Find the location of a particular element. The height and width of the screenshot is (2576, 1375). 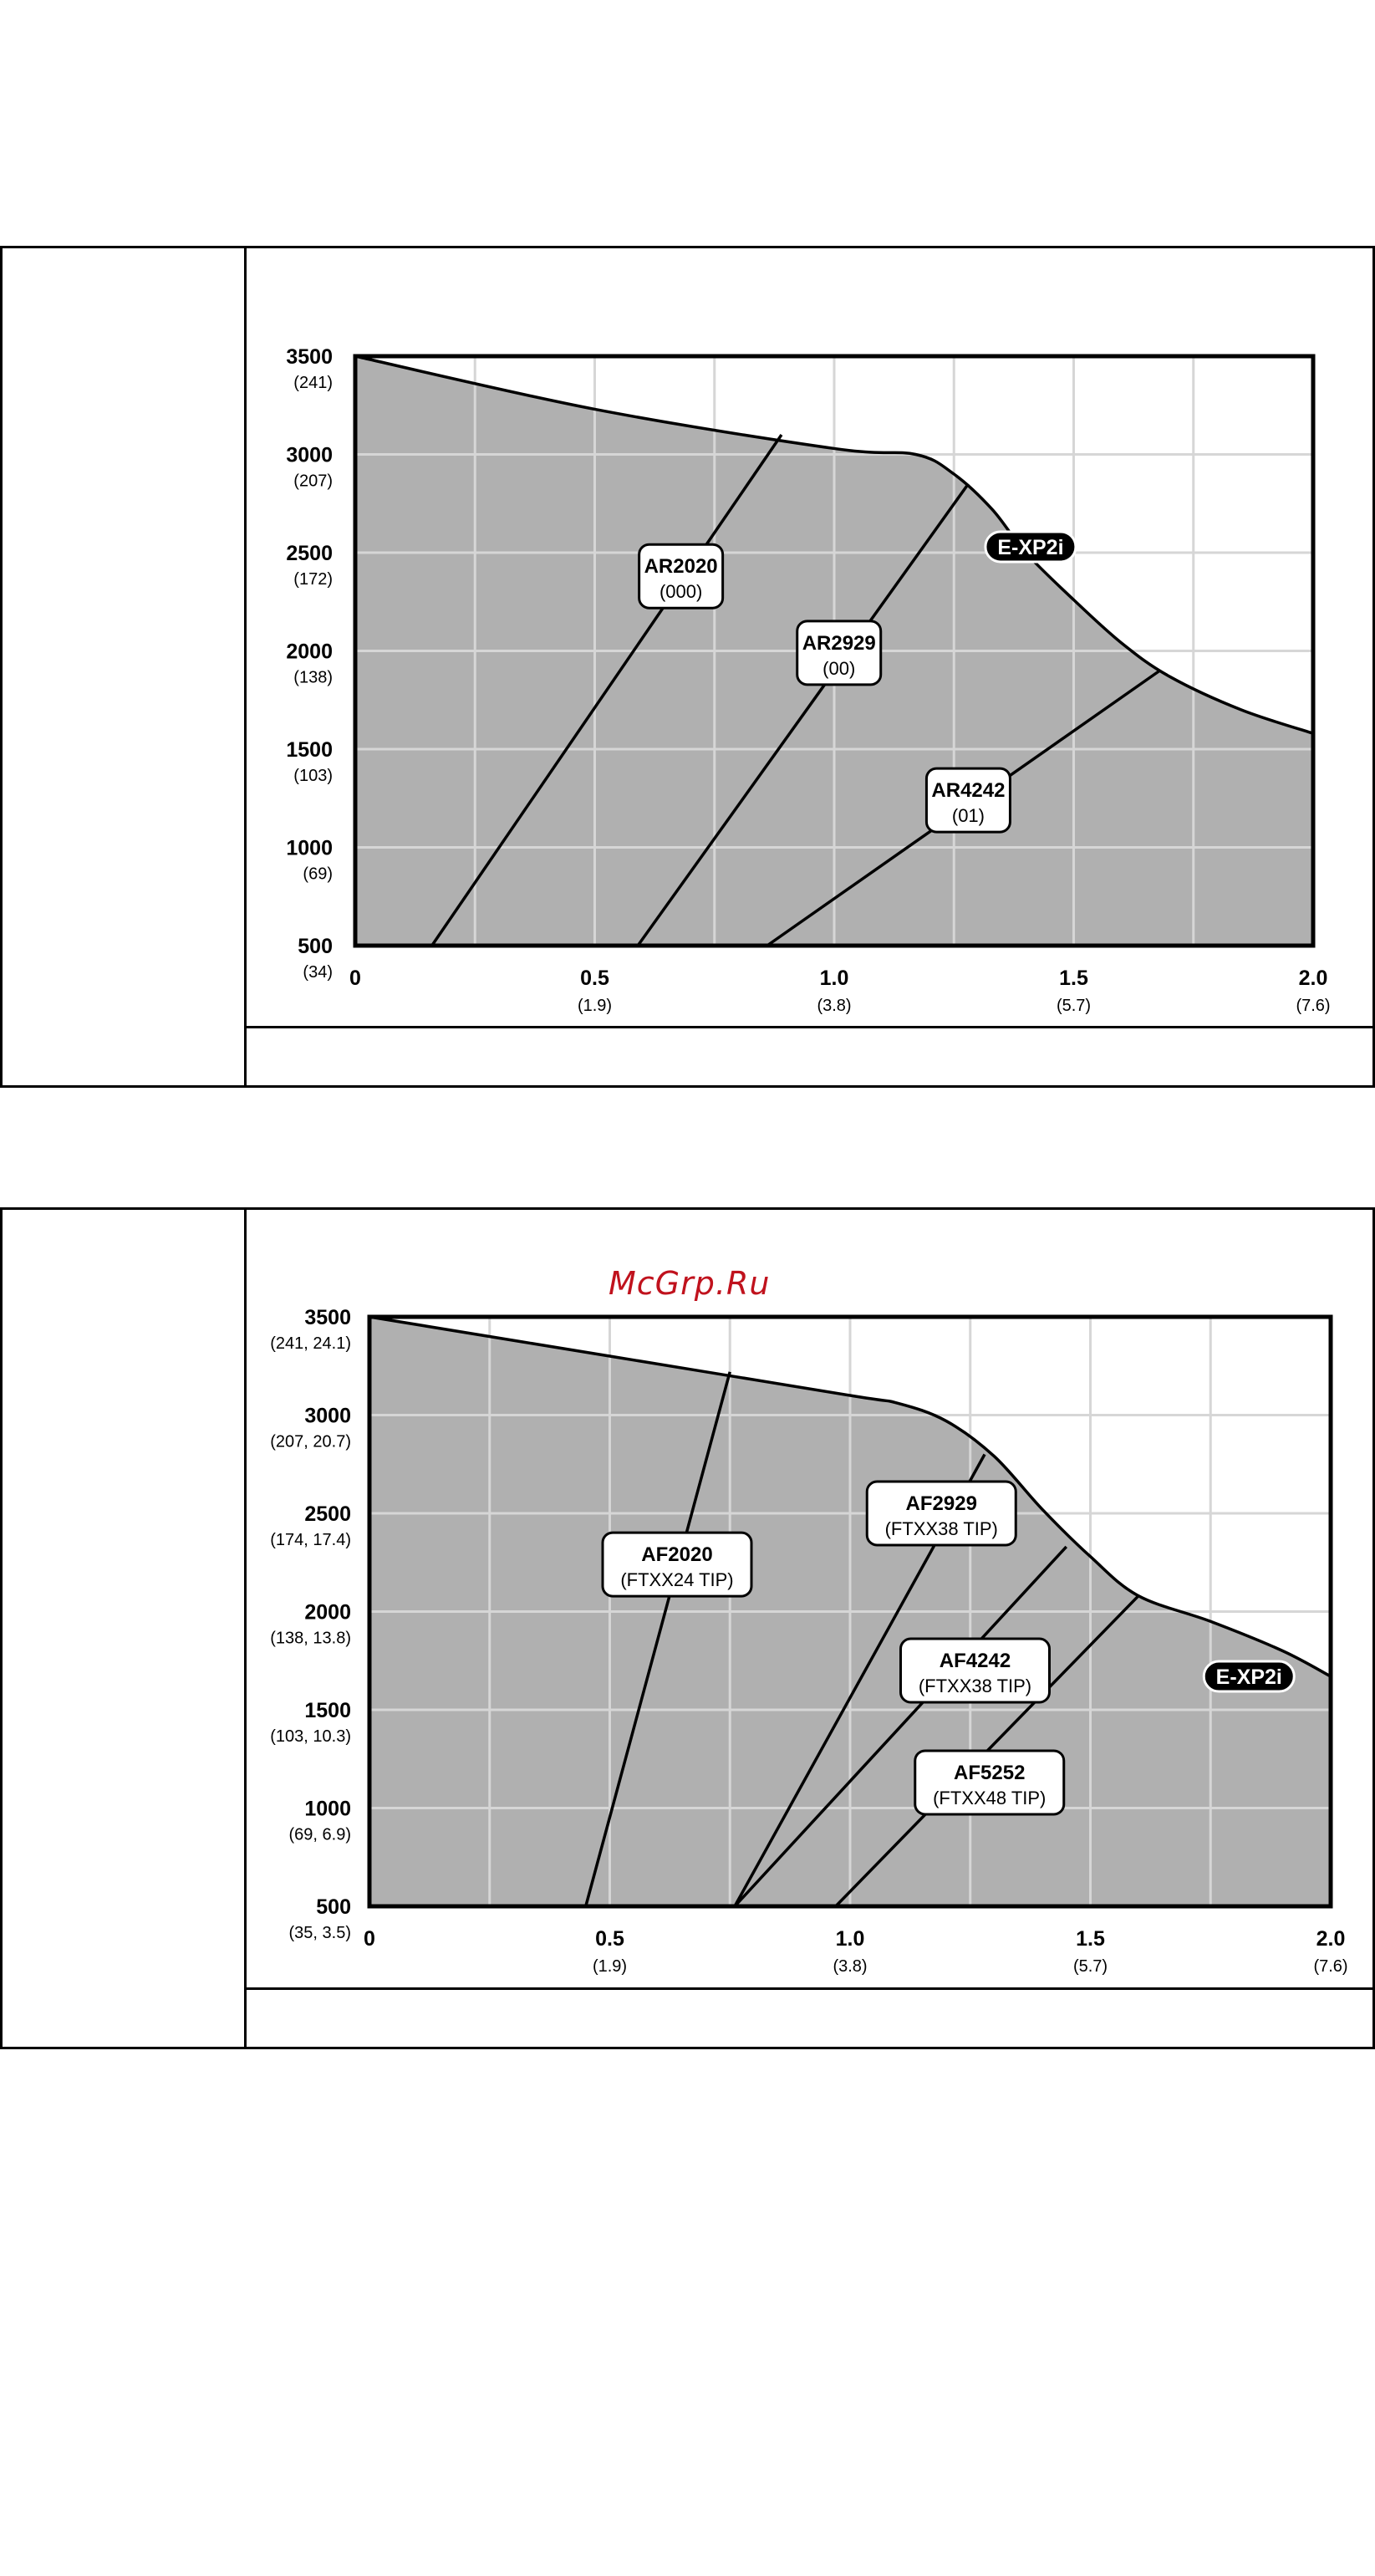

series-label-sub: (00) is located at coordinates (838, 669).